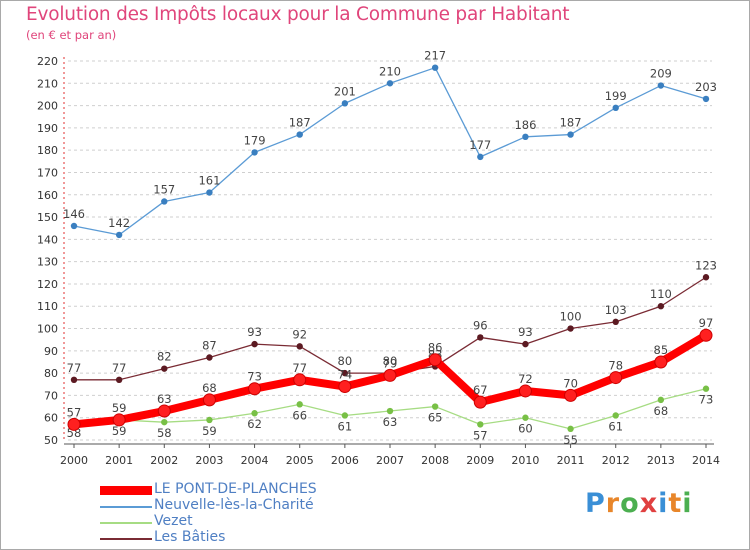  Describe the element at coordinates (300, 460) in the screenshot. I see `x-tick-label: 2005` at that location.